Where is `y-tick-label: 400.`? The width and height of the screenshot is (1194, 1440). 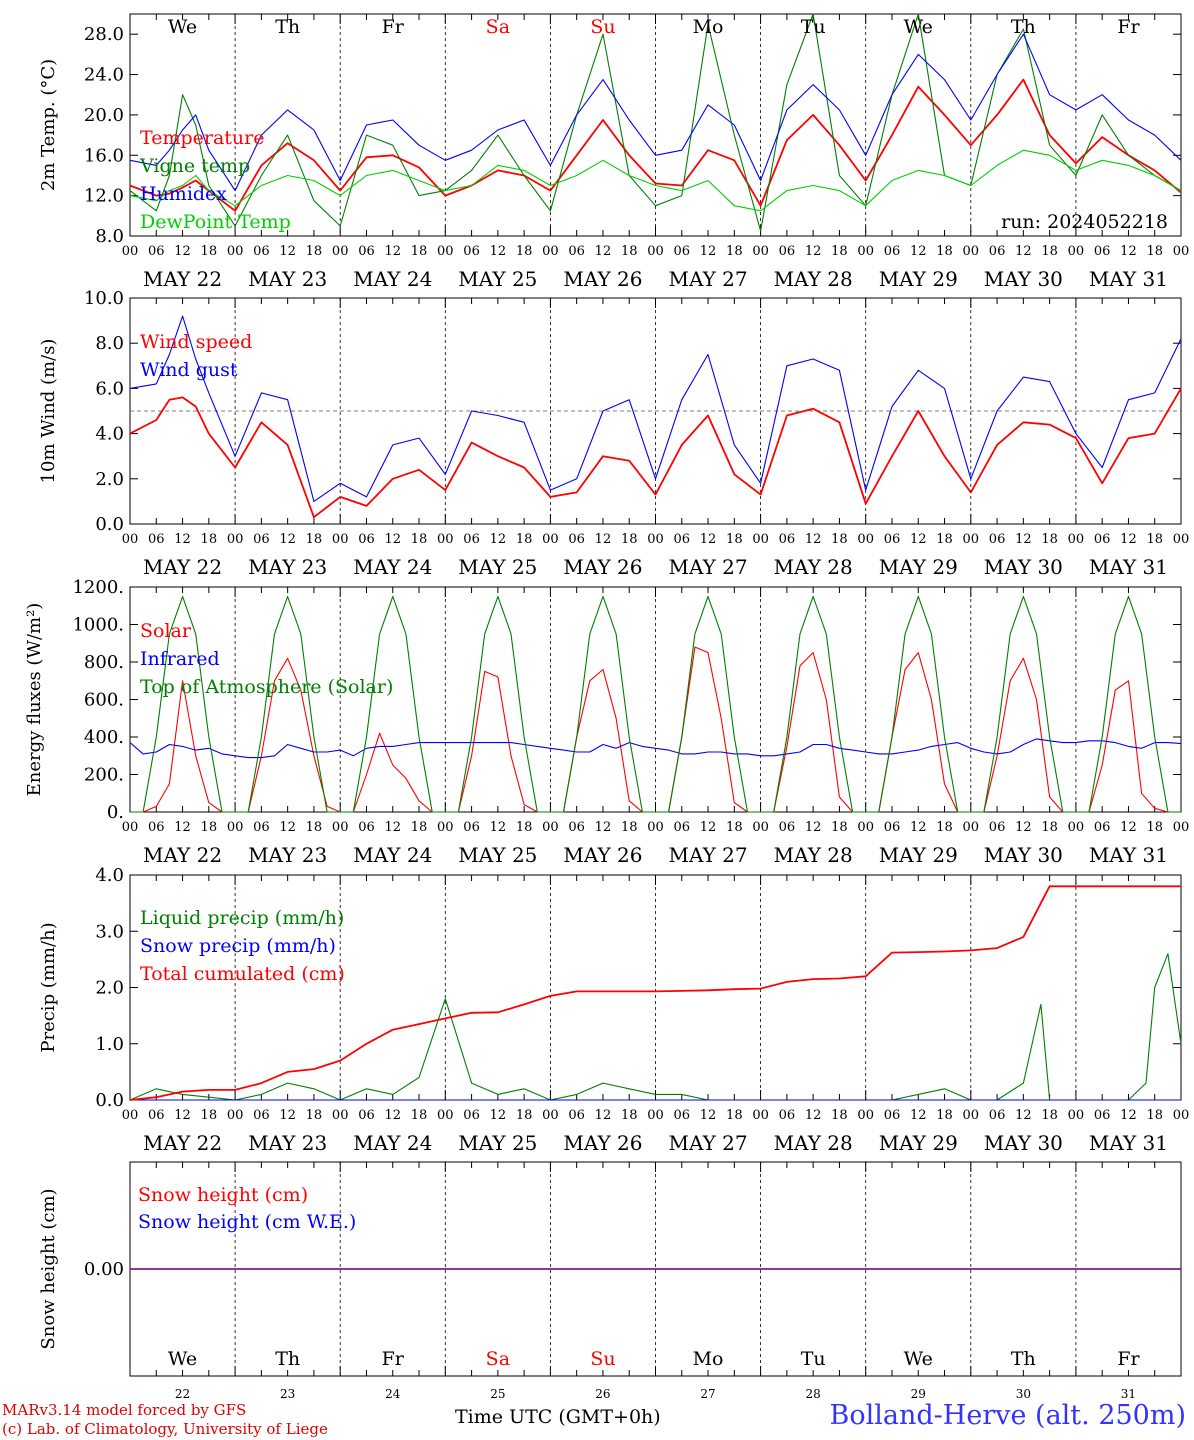
y-tick-label: 400. is located at coordinates (104, 737).